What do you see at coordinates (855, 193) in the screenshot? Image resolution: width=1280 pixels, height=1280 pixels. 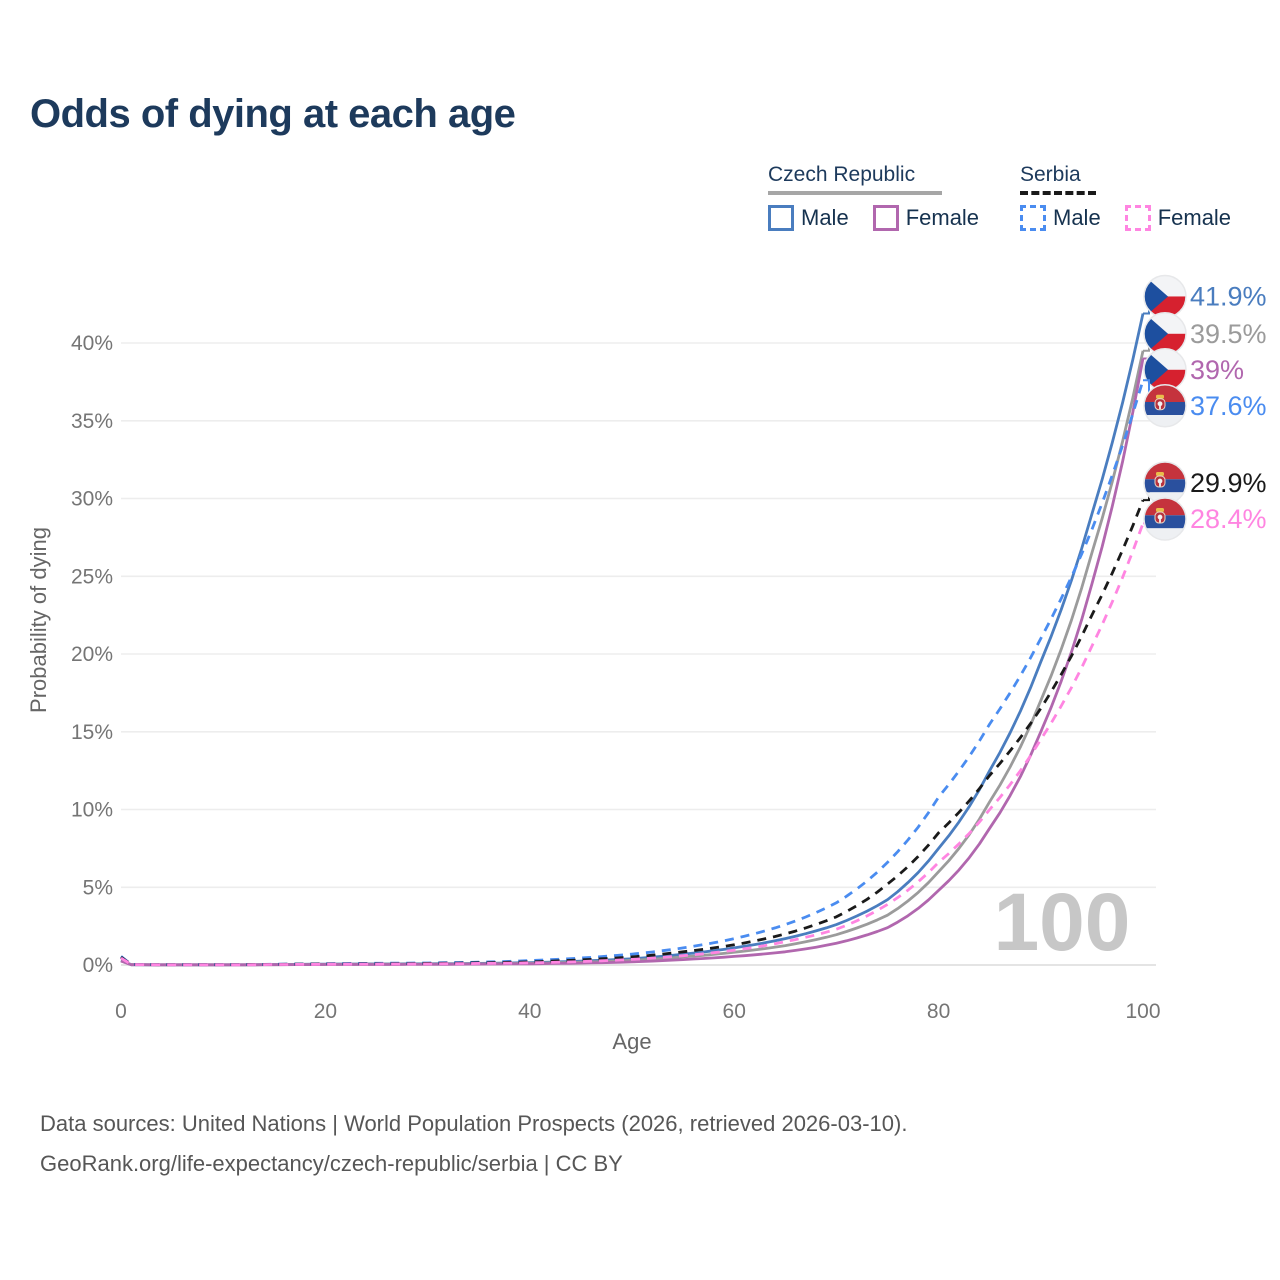 I see `czech-republic-line-style-swatch` at bounding box center [855, 193].